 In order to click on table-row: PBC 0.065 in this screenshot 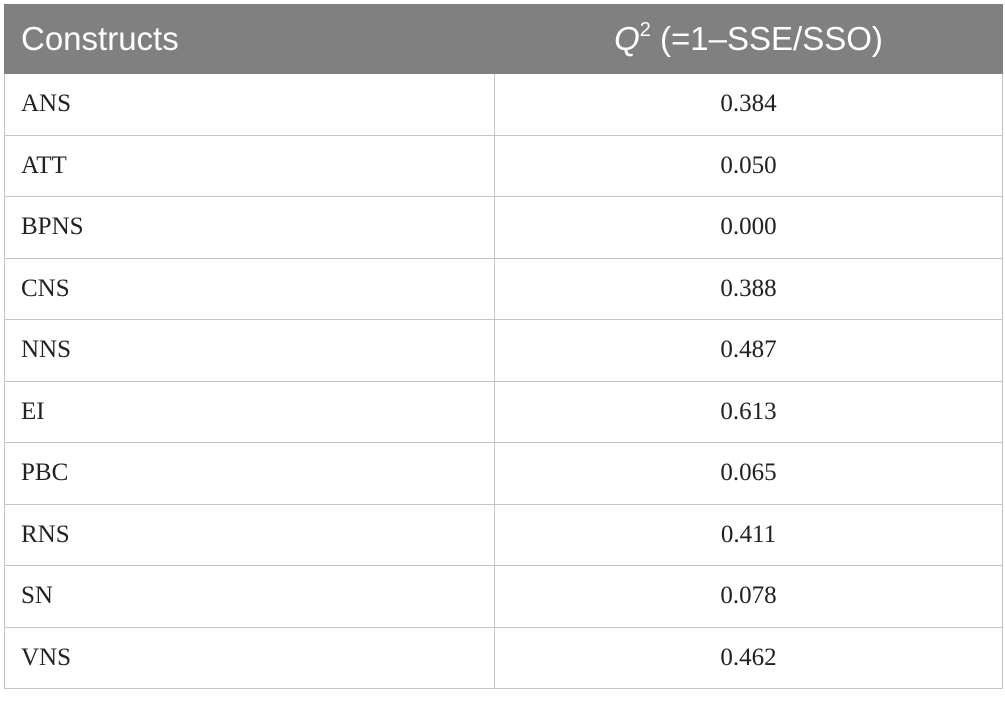, I will do `click(503, 473)`.